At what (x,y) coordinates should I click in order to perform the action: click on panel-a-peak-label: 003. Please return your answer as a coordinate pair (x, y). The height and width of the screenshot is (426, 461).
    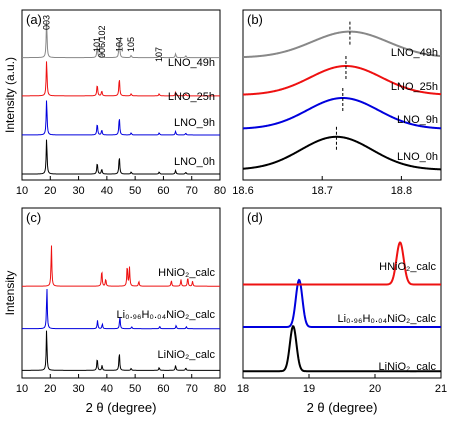
    Looking at the image, I should click on (47, 22).